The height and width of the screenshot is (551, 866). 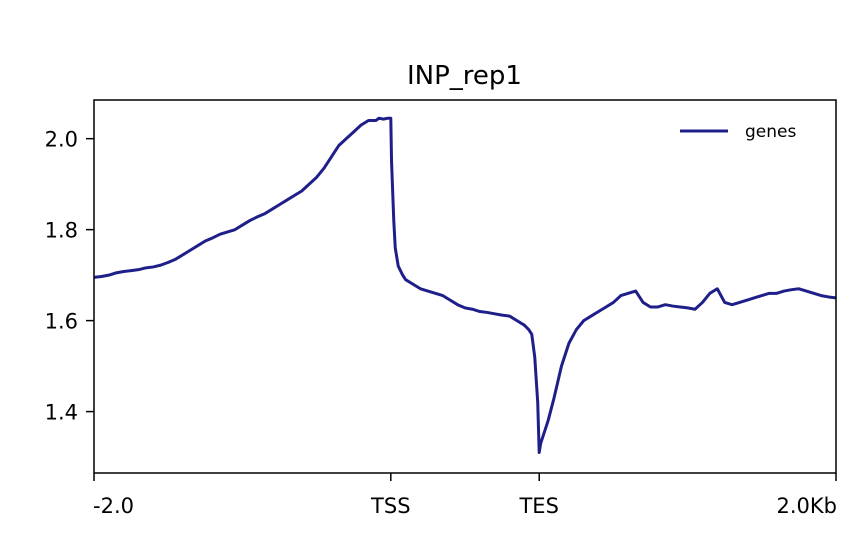 I want to click on y-axis: 1.4 1.6 1.8 2.0, so click(x=69, y=276).